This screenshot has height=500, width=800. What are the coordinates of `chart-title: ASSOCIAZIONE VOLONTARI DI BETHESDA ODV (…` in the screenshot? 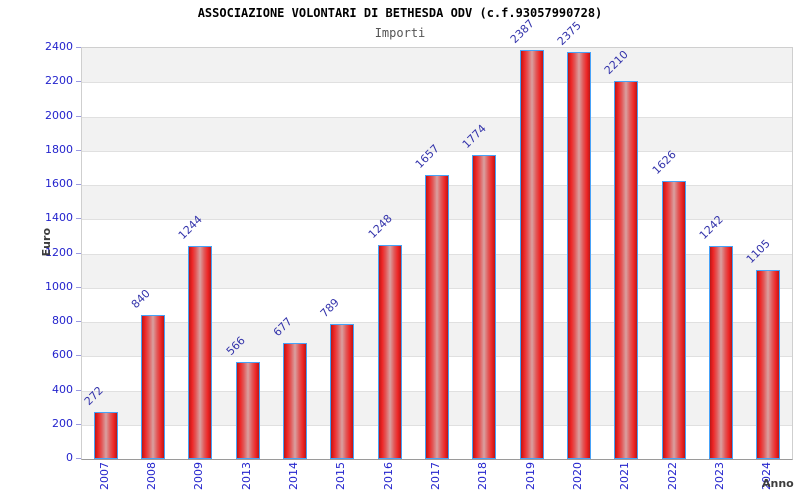 It's located at (400, 13).